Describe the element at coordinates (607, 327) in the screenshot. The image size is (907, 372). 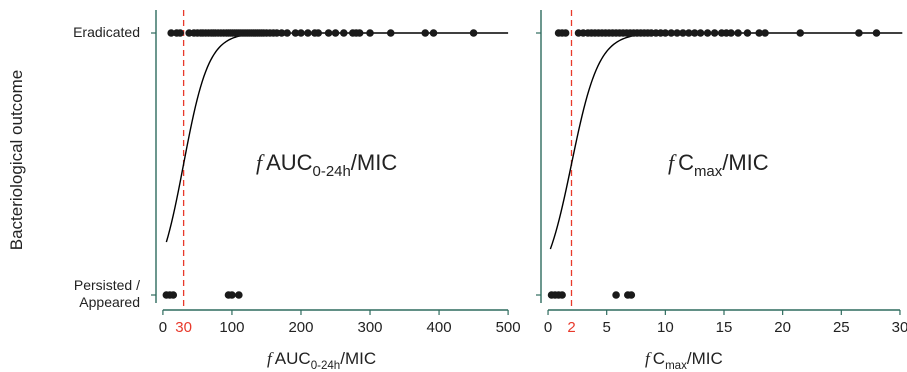
I see `x-tick-label: 5` at that location.